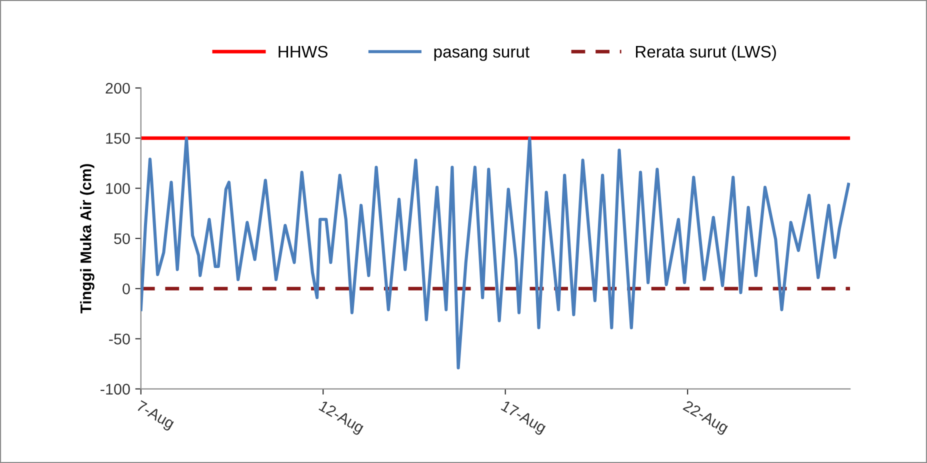  Describe the element at coordinates (482, 53) in the screenshot. I see `legend-label: pasang surut` at that location.